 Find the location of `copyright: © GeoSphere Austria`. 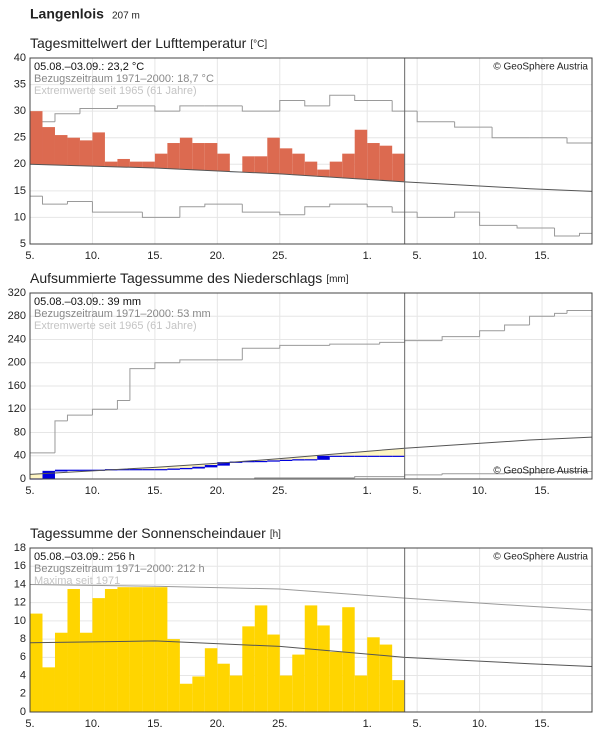

copyright: © GeoSphere Austria is located at coordinates (540, 67).